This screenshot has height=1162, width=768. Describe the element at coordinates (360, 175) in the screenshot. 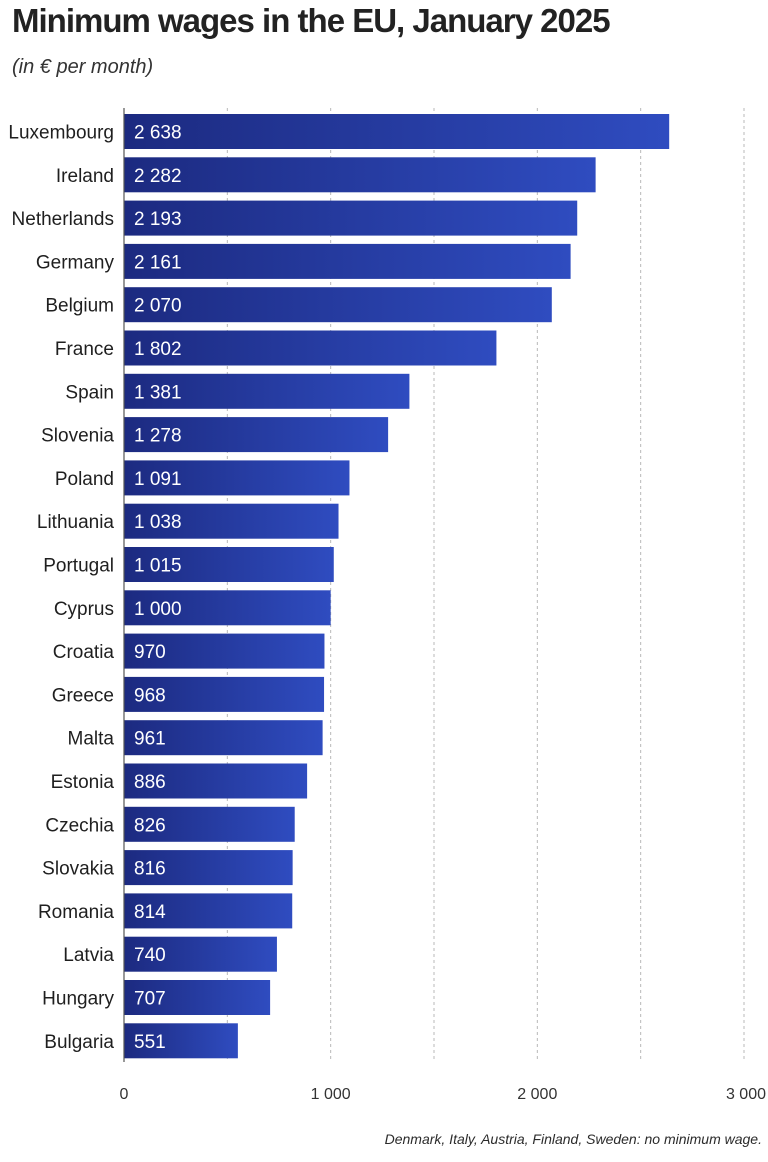

I see `bar-ireland` at that location.